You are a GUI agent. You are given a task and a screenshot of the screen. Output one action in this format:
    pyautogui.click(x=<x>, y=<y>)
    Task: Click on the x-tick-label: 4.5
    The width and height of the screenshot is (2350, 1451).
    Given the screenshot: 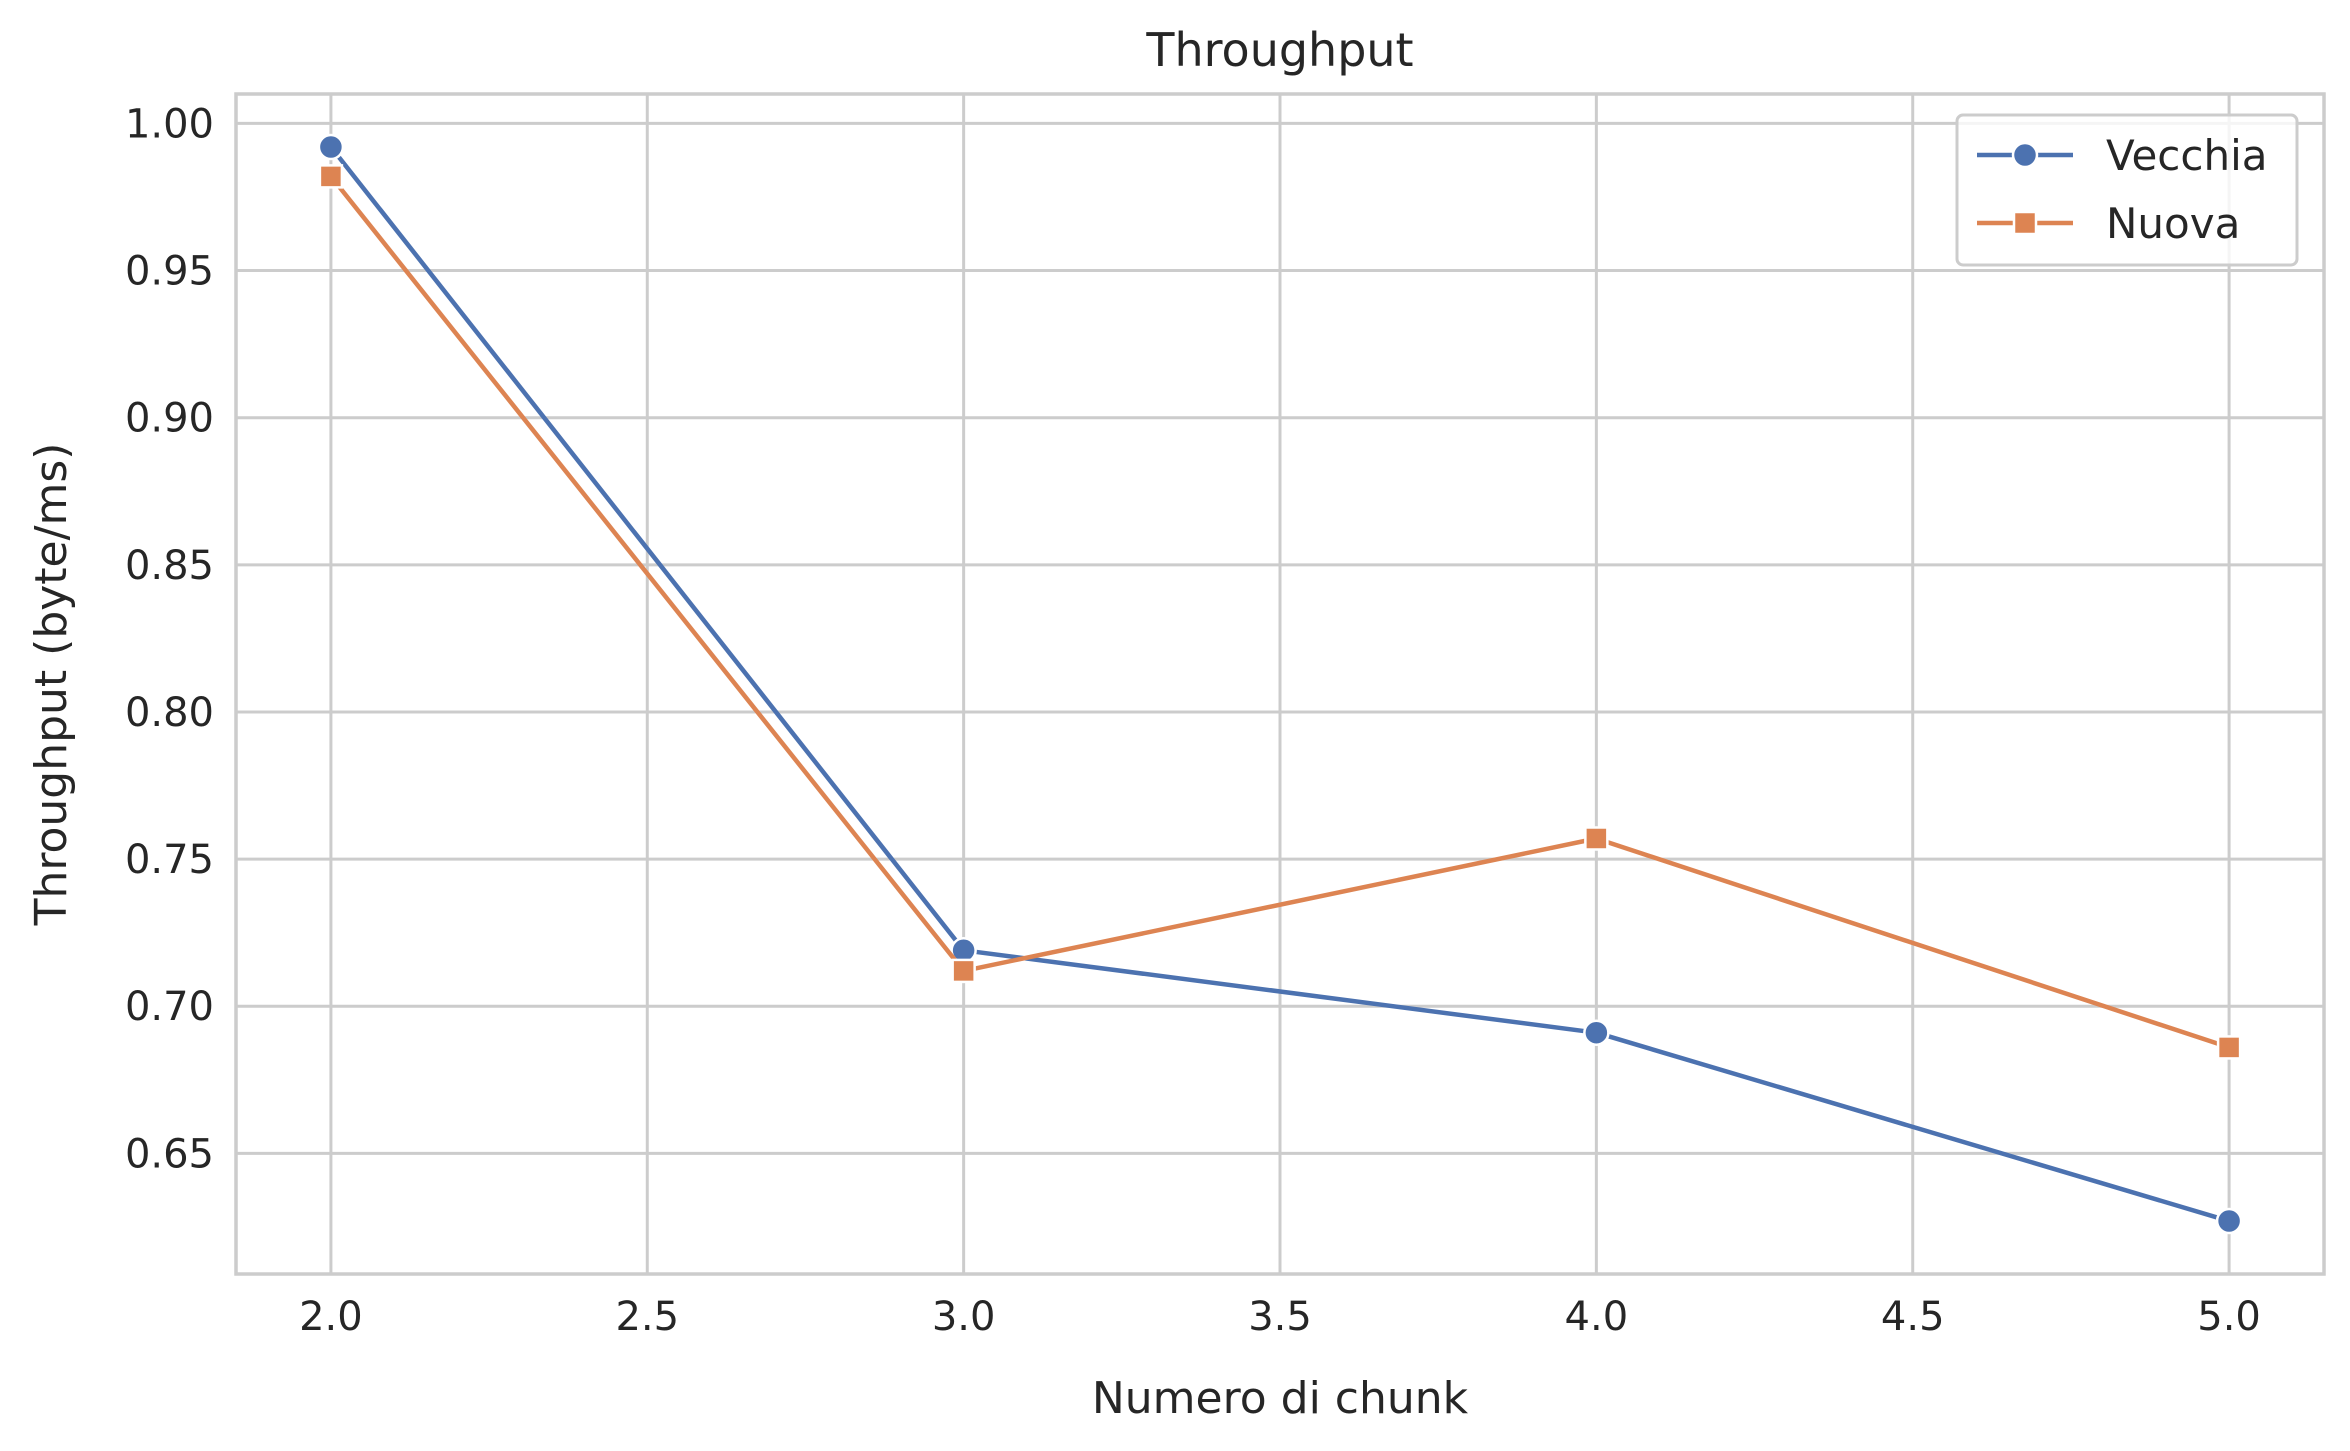 What is the action you would take?
    pyautogui.click(x=1913, y=1317)
    